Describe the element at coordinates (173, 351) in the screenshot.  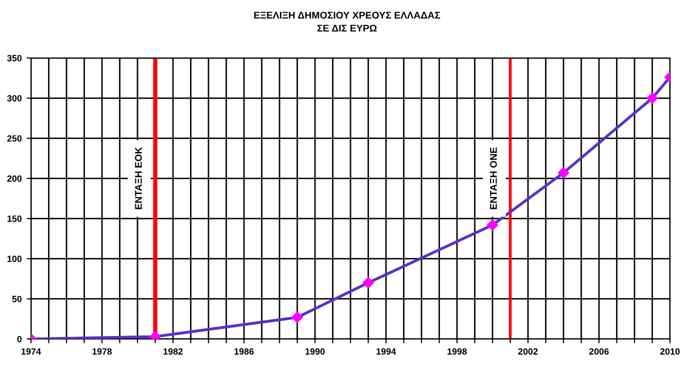
I see `x-tick-label: 1982` at that location.